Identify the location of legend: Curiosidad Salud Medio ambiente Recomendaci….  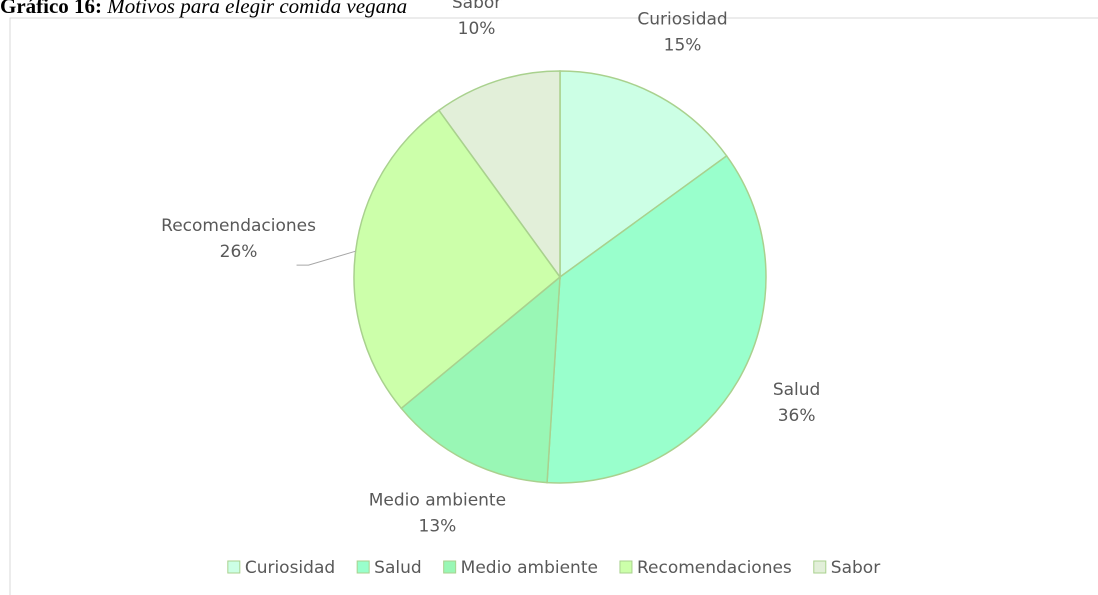
(553, 568).